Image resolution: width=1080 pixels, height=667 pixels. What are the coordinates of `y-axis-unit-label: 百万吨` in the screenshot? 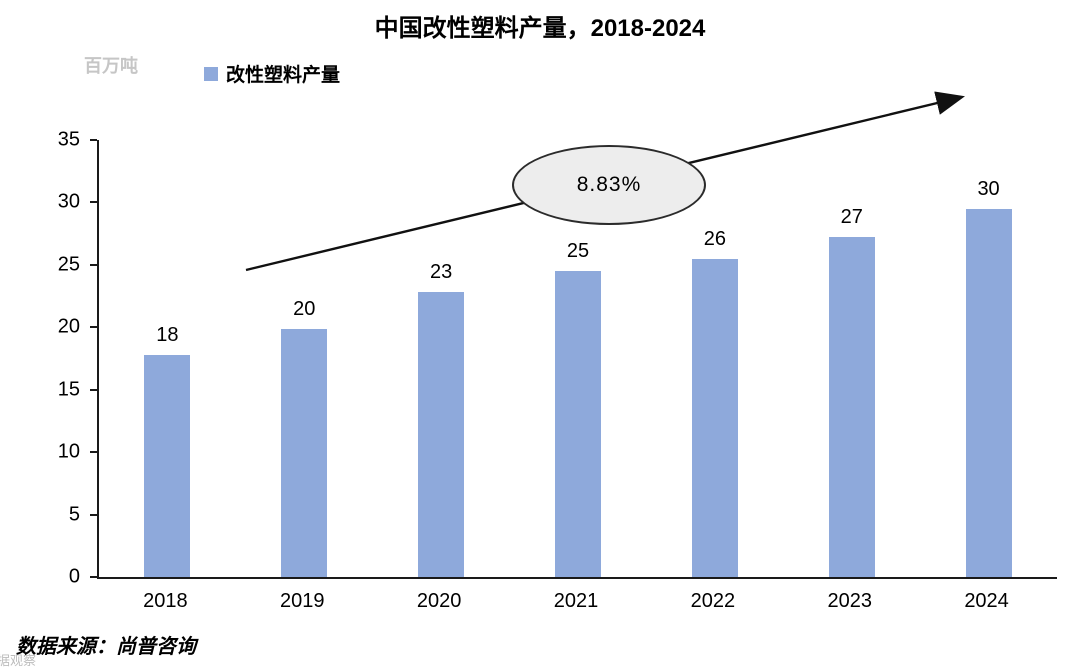 It's located at (111, 66).